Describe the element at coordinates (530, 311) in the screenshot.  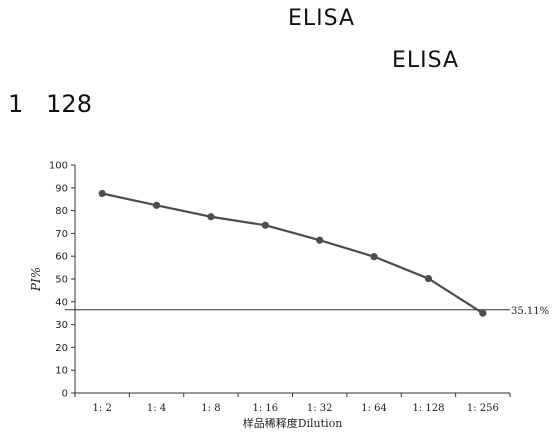
I see `threshold-label: 35.11%` at that location.